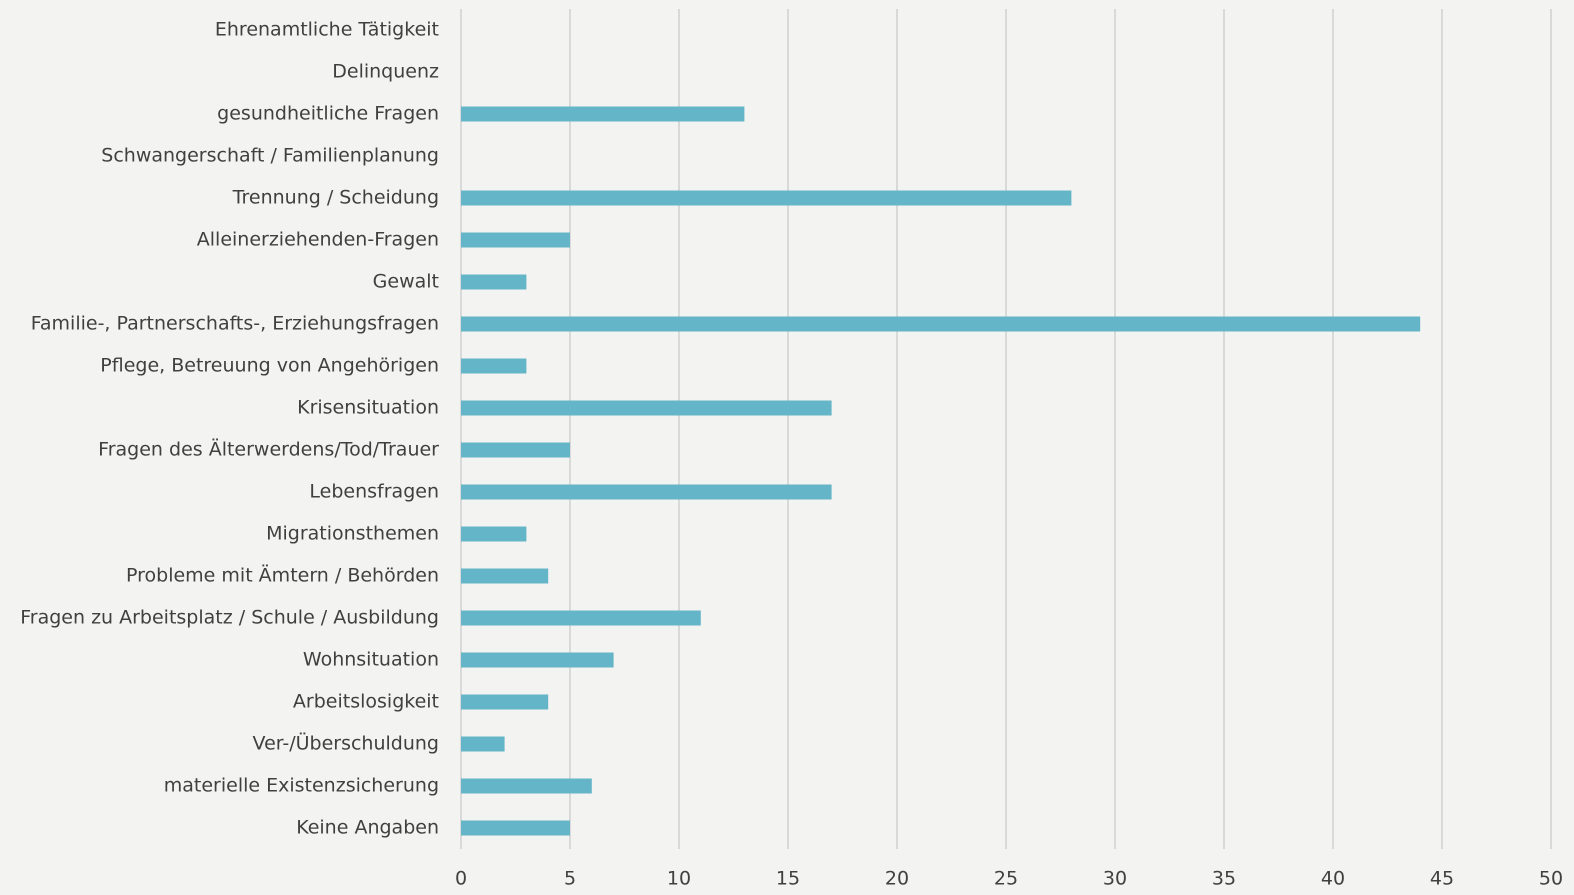  What do you see at coordinates (385, 72) in the screenshot?
I see `y-tick-label: Delinquenz` at bounding box center [385, 72].